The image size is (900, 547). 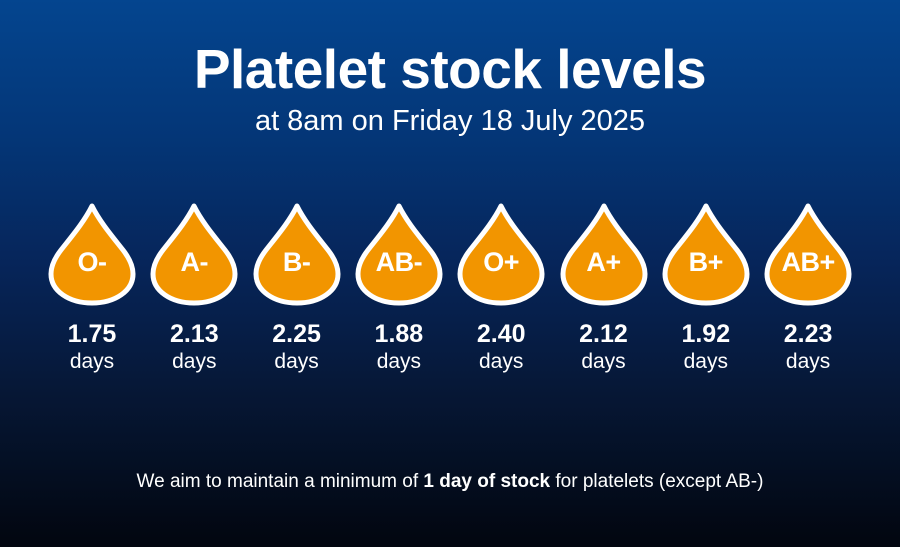 I want to click on blood-drop-icon: O+, so click(x=501, y=254).